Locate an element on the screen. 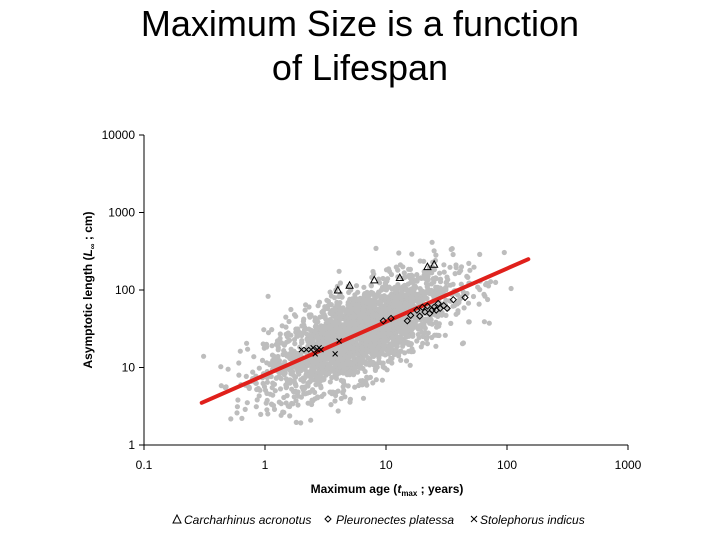  legend-diamond-icon is located at coordinates (328, 519).